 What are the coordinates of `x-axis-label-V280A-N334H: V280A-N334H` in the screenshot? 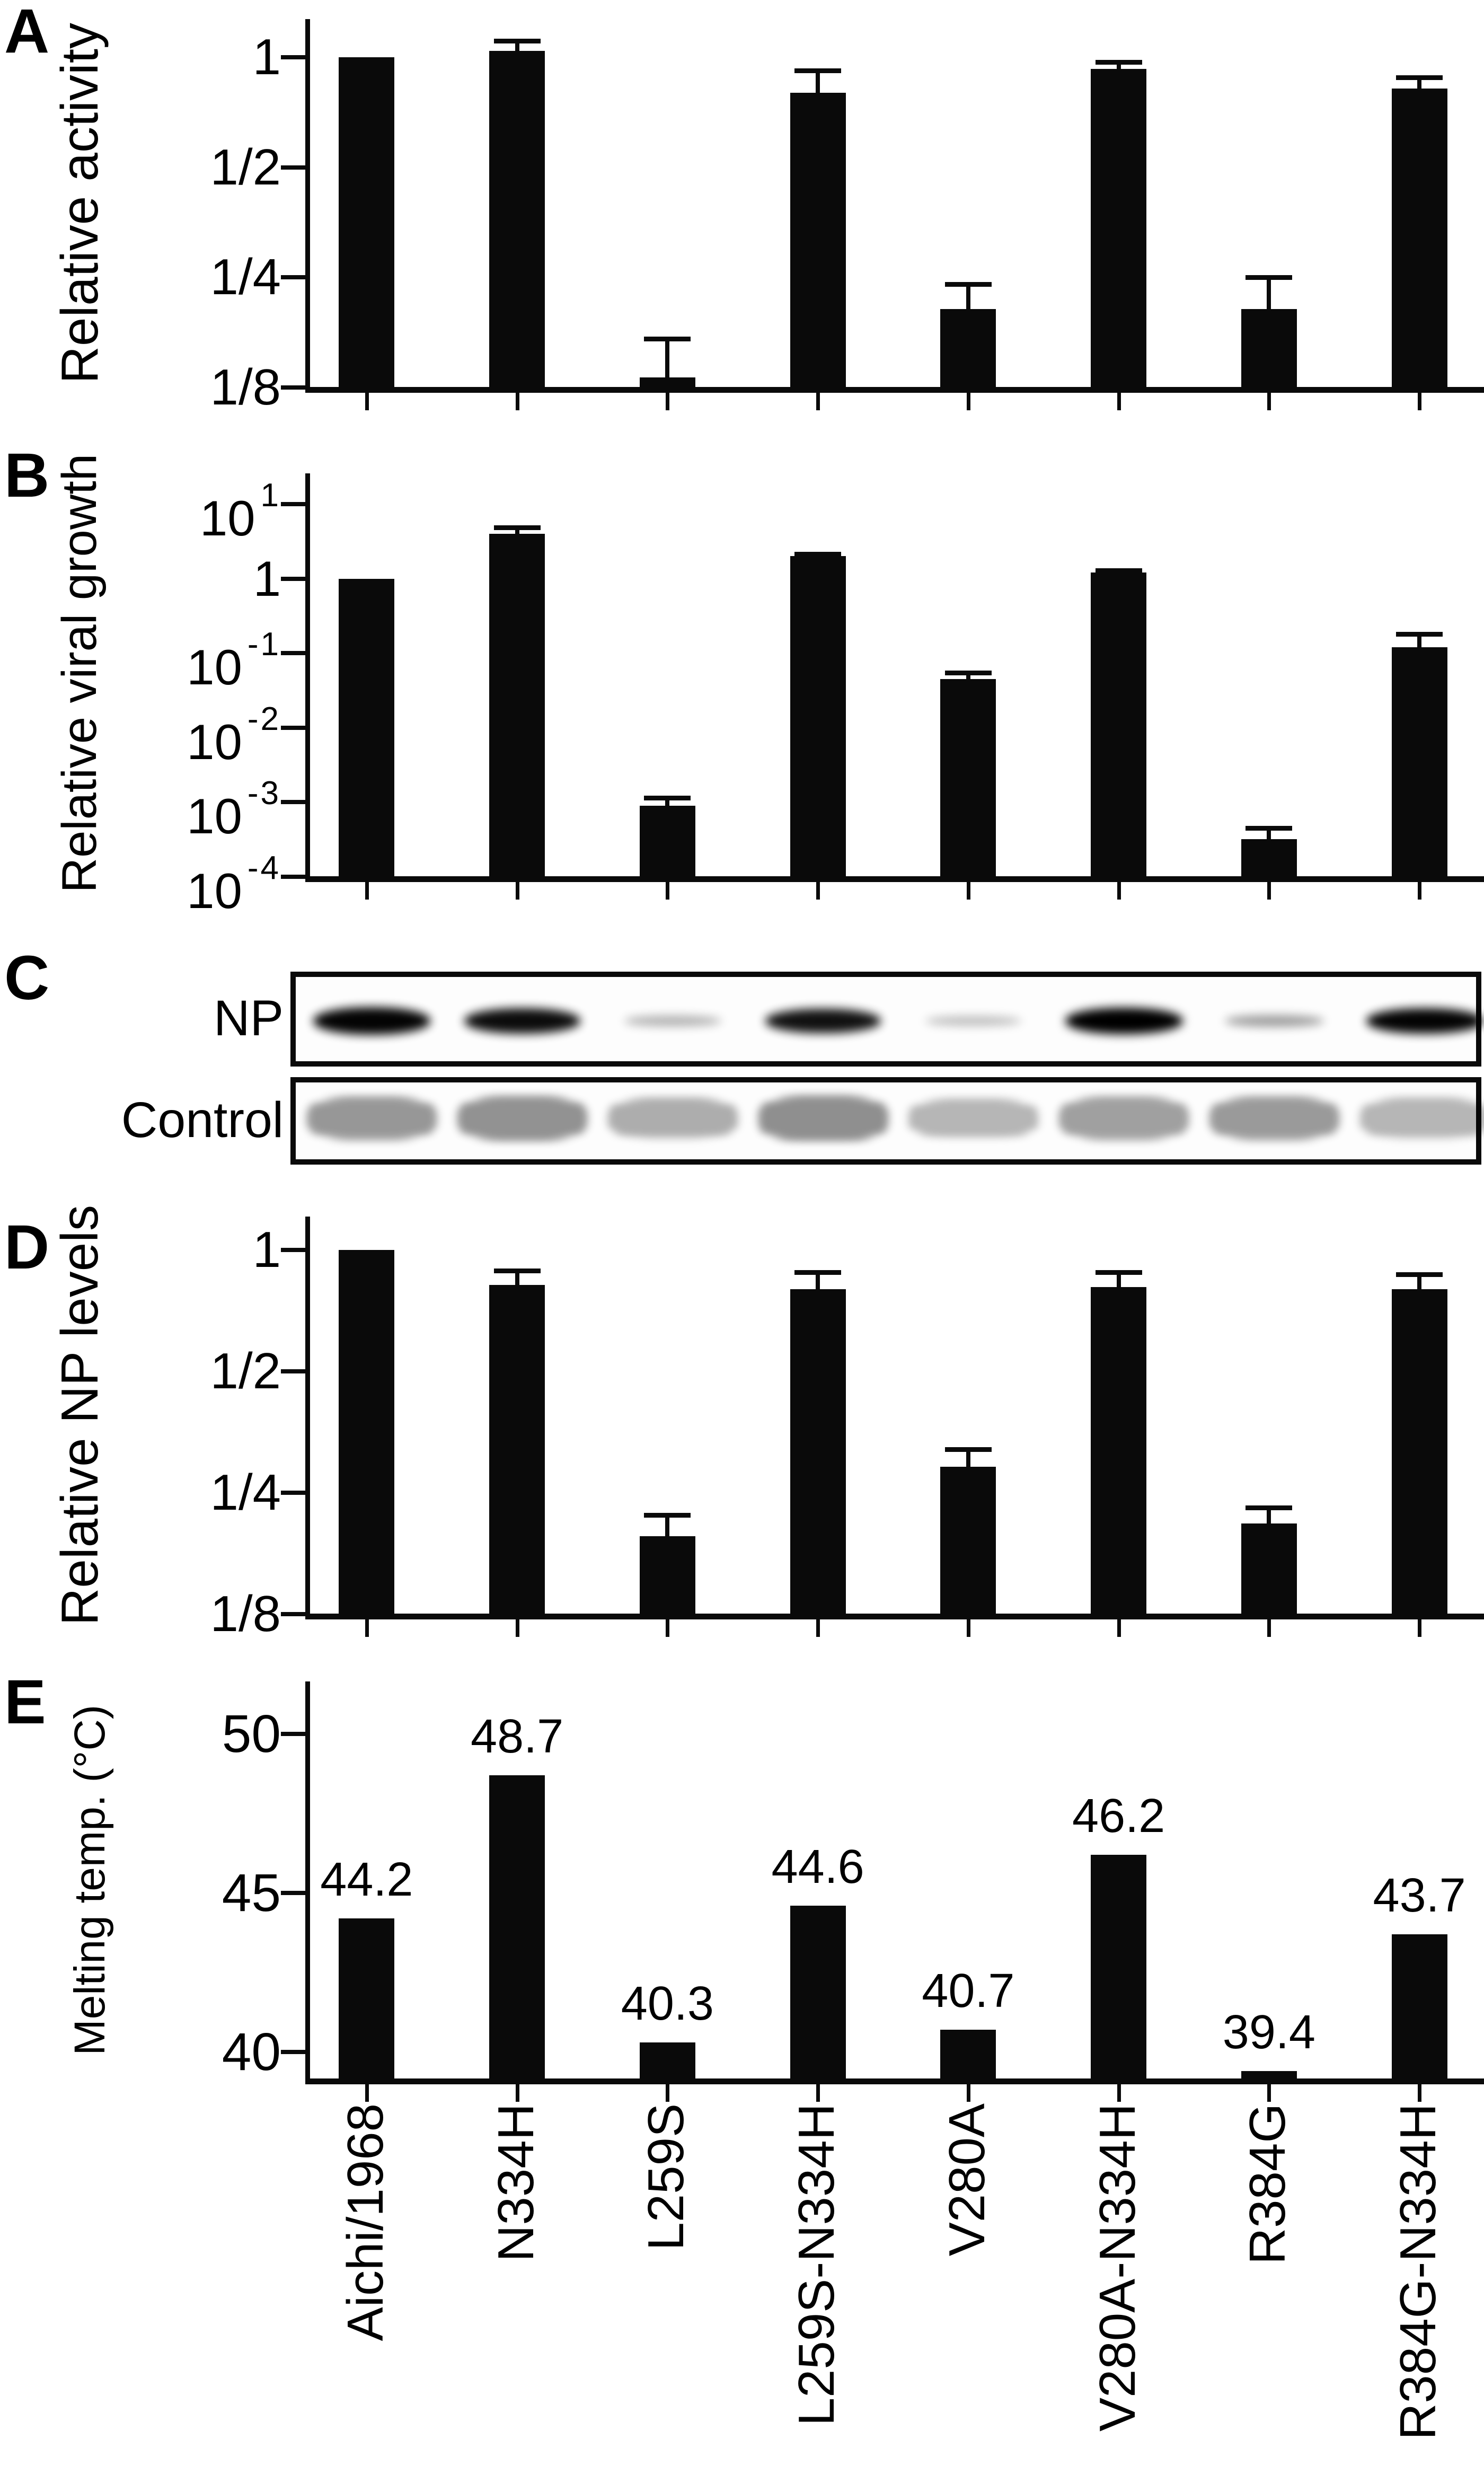 It's located at (1117, 2267).